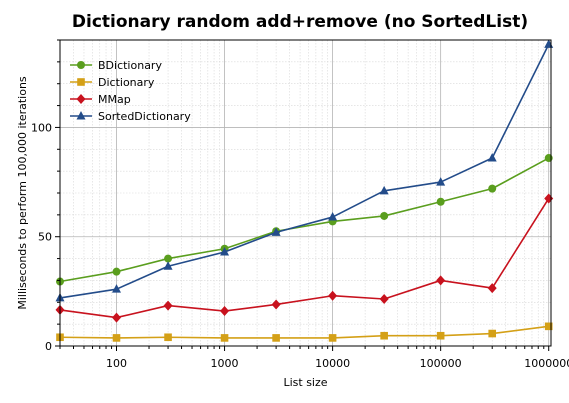 This screenshot has width=569, height=403. Describe the element at coordinates (546, 363) in the screenshot. I see `x-tick-label: 1000000` at that location.